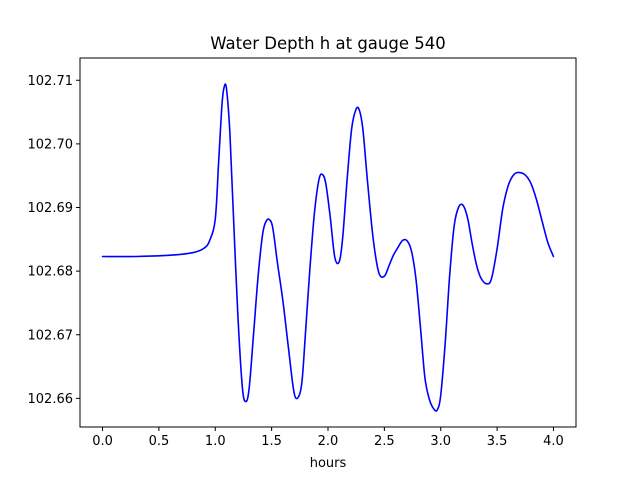 The width and height of the screenshot is (640, 480). What do you see at coordinates (215, 441) in the screenshot?
I see `x-tick-label: 1.0` at bounding box center [215, 441].